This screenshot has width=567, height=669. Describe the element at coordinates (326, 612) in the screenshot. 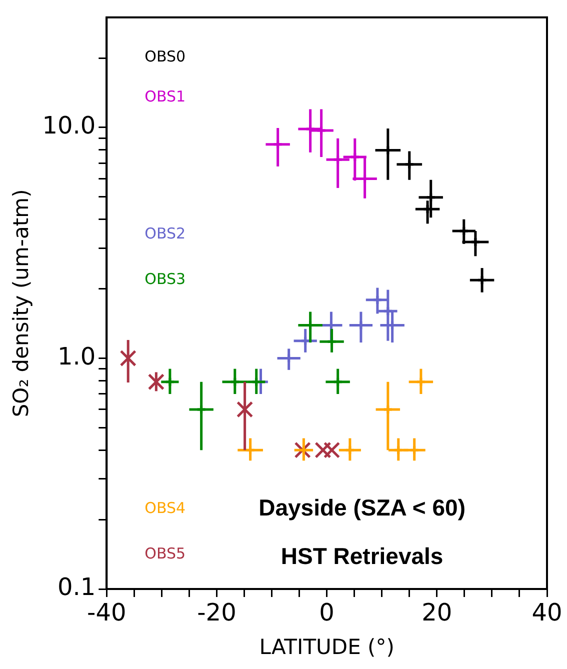

I see `x-tick-label: 0` at that location.